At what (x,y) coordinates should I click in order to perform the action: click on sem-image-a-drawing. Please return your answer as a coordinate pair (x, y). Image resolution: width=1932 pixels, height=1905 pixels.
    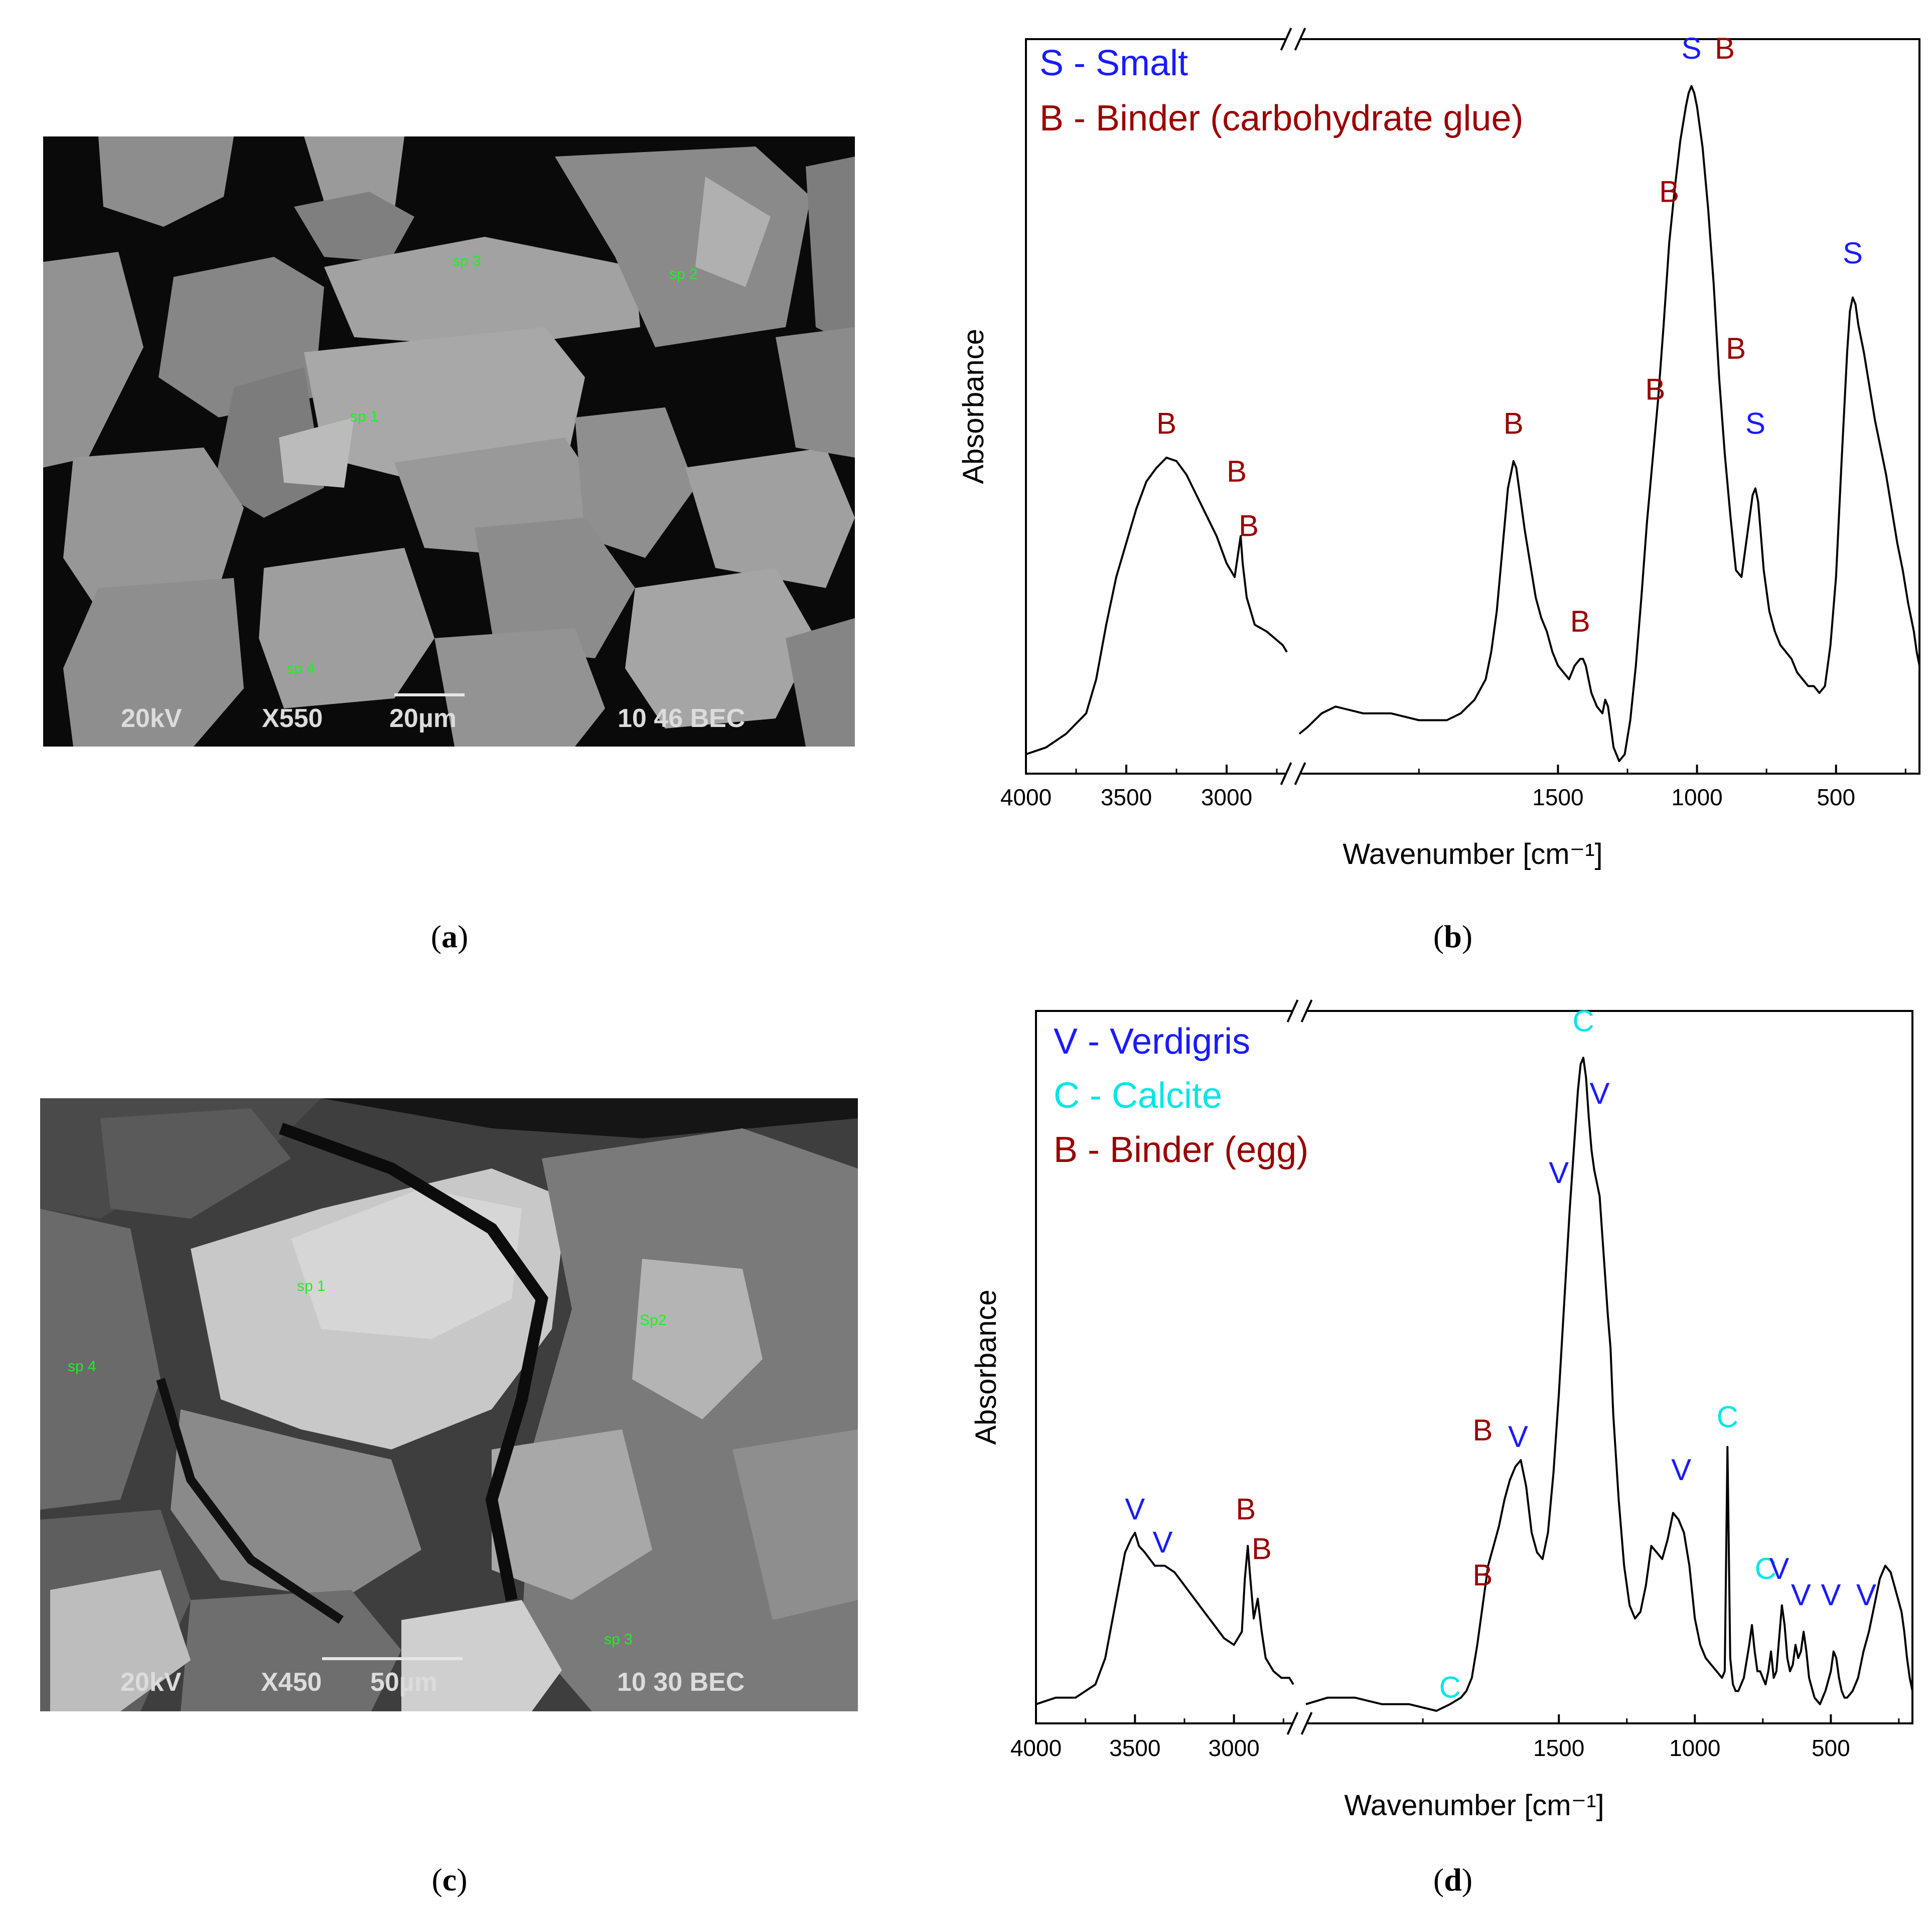
    Looking at the image, I should click on (449, 441).